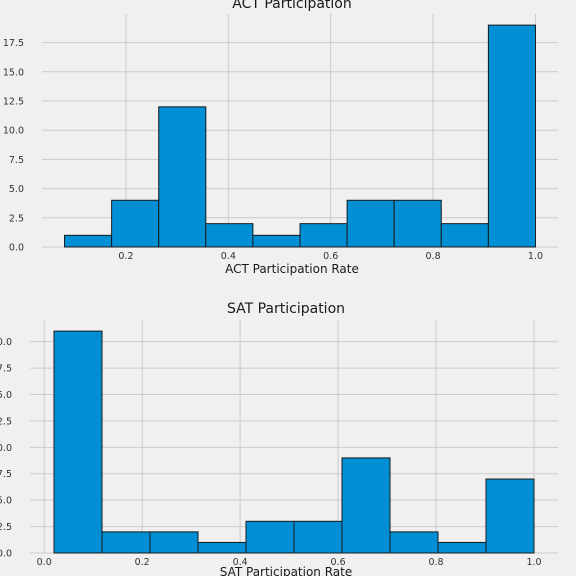 The height and width of the screenshot is (576, 576). Describe the element at coordinates (286, 309) in the screenshot. I see `chart-title: SAT Participation` at that location.